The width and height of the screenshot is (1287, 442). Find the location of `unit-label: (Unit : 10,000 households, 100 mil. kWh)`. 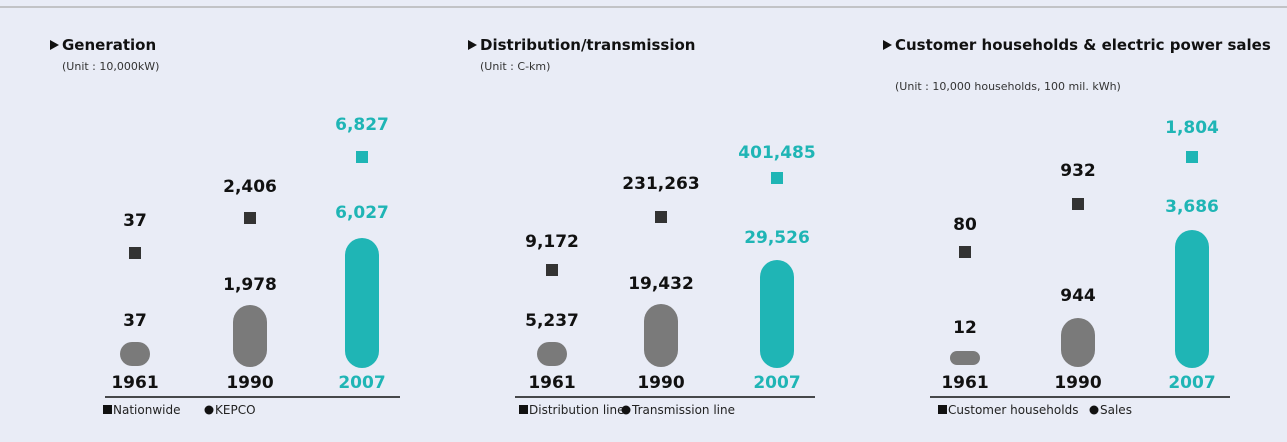

unit-label: (Unit : 10,000 households, 100 mil. kWh) is located at coordinates (1008, 86).